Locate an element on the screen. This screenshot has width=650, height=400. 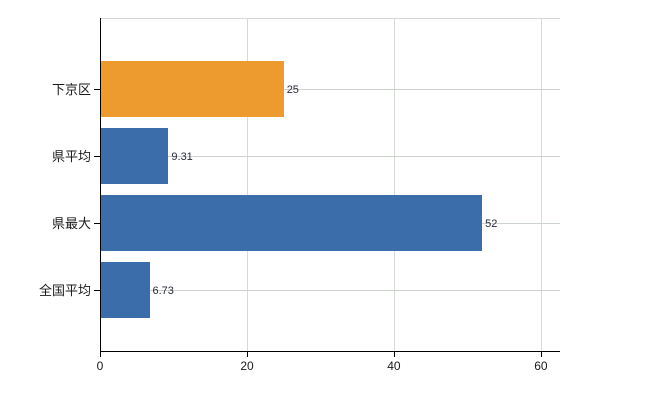
x-axis-tick-label-40: 40 is located at coordinates (394, 366).